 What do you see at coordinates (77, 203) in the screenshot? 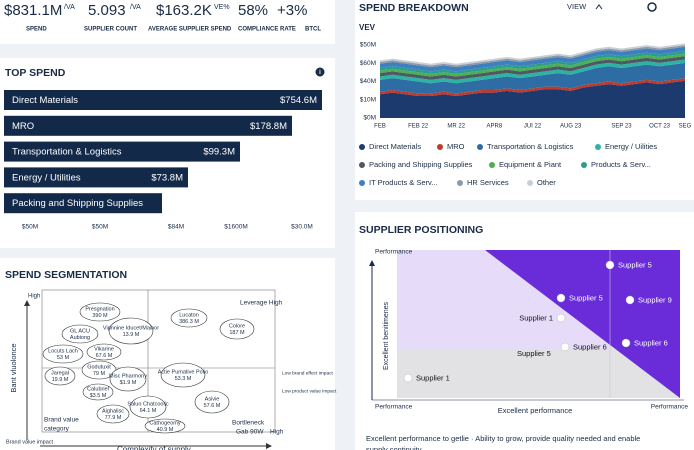
I see `bar-label: Packing and Shipping Supplies` at bounding box center [77, 203].